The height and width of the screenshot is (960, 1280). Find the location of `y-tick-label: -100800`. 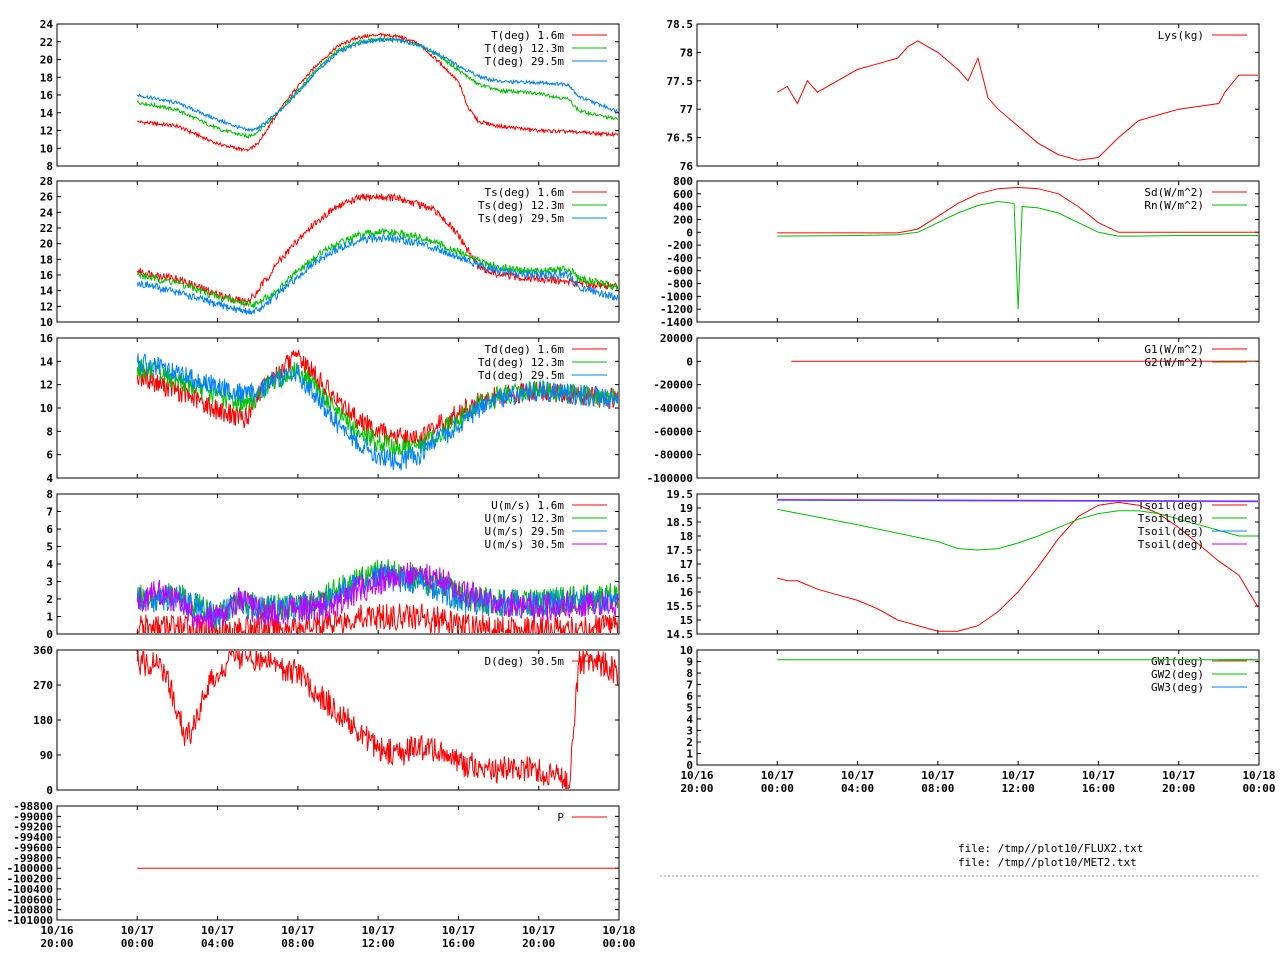

y-tick-label: -100800 is located at coordinates (30, 910).